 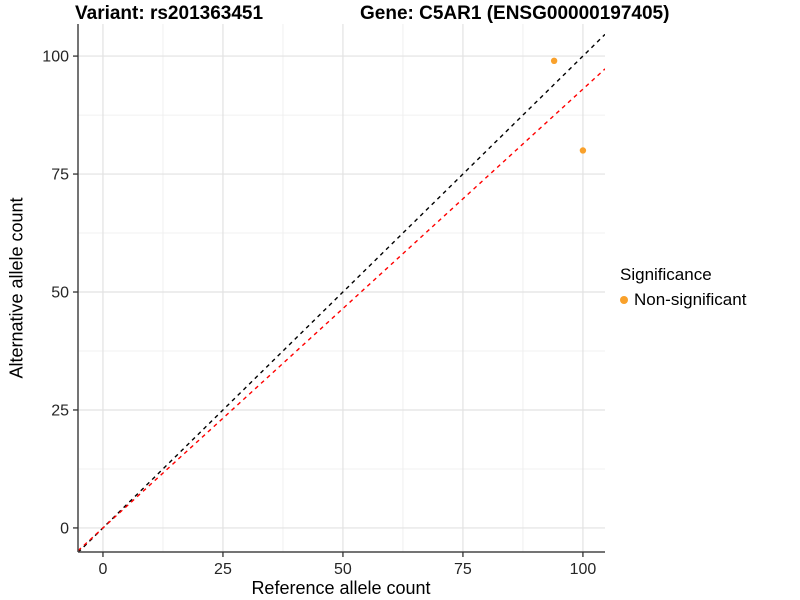 What do you see at coordinates (666, 274) in the screenshot?
I see `legend-title: Significance` at bounding box center [666, 274].